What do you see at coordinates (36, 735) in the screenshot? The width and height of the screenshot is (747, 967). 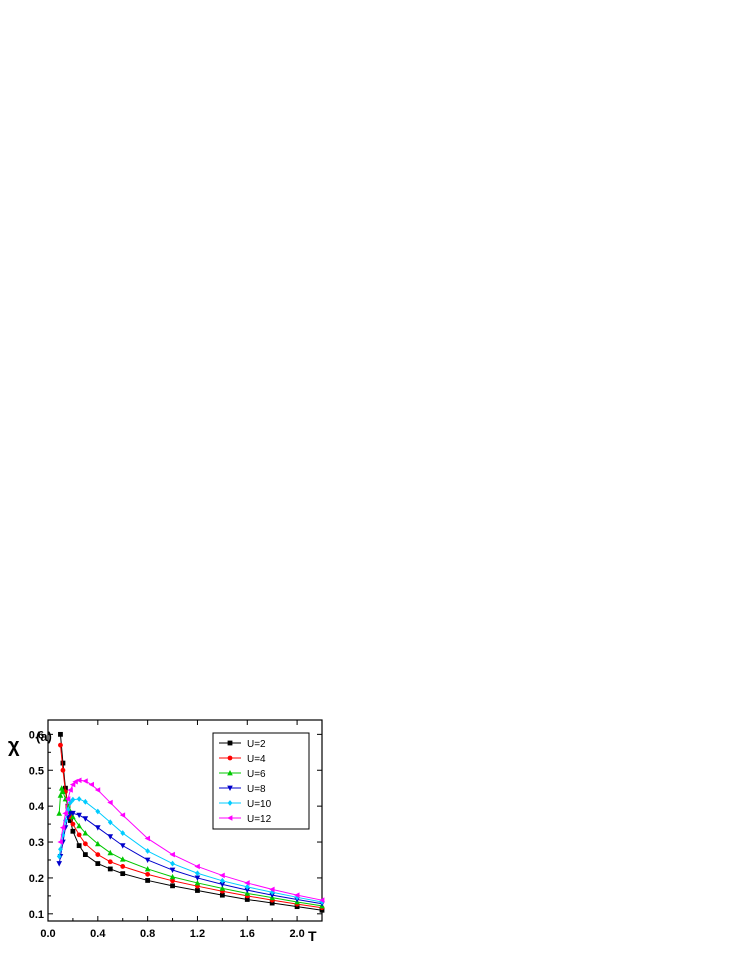 I see `y-tick-label-5: 0.6` at bounding box center [36, 735].